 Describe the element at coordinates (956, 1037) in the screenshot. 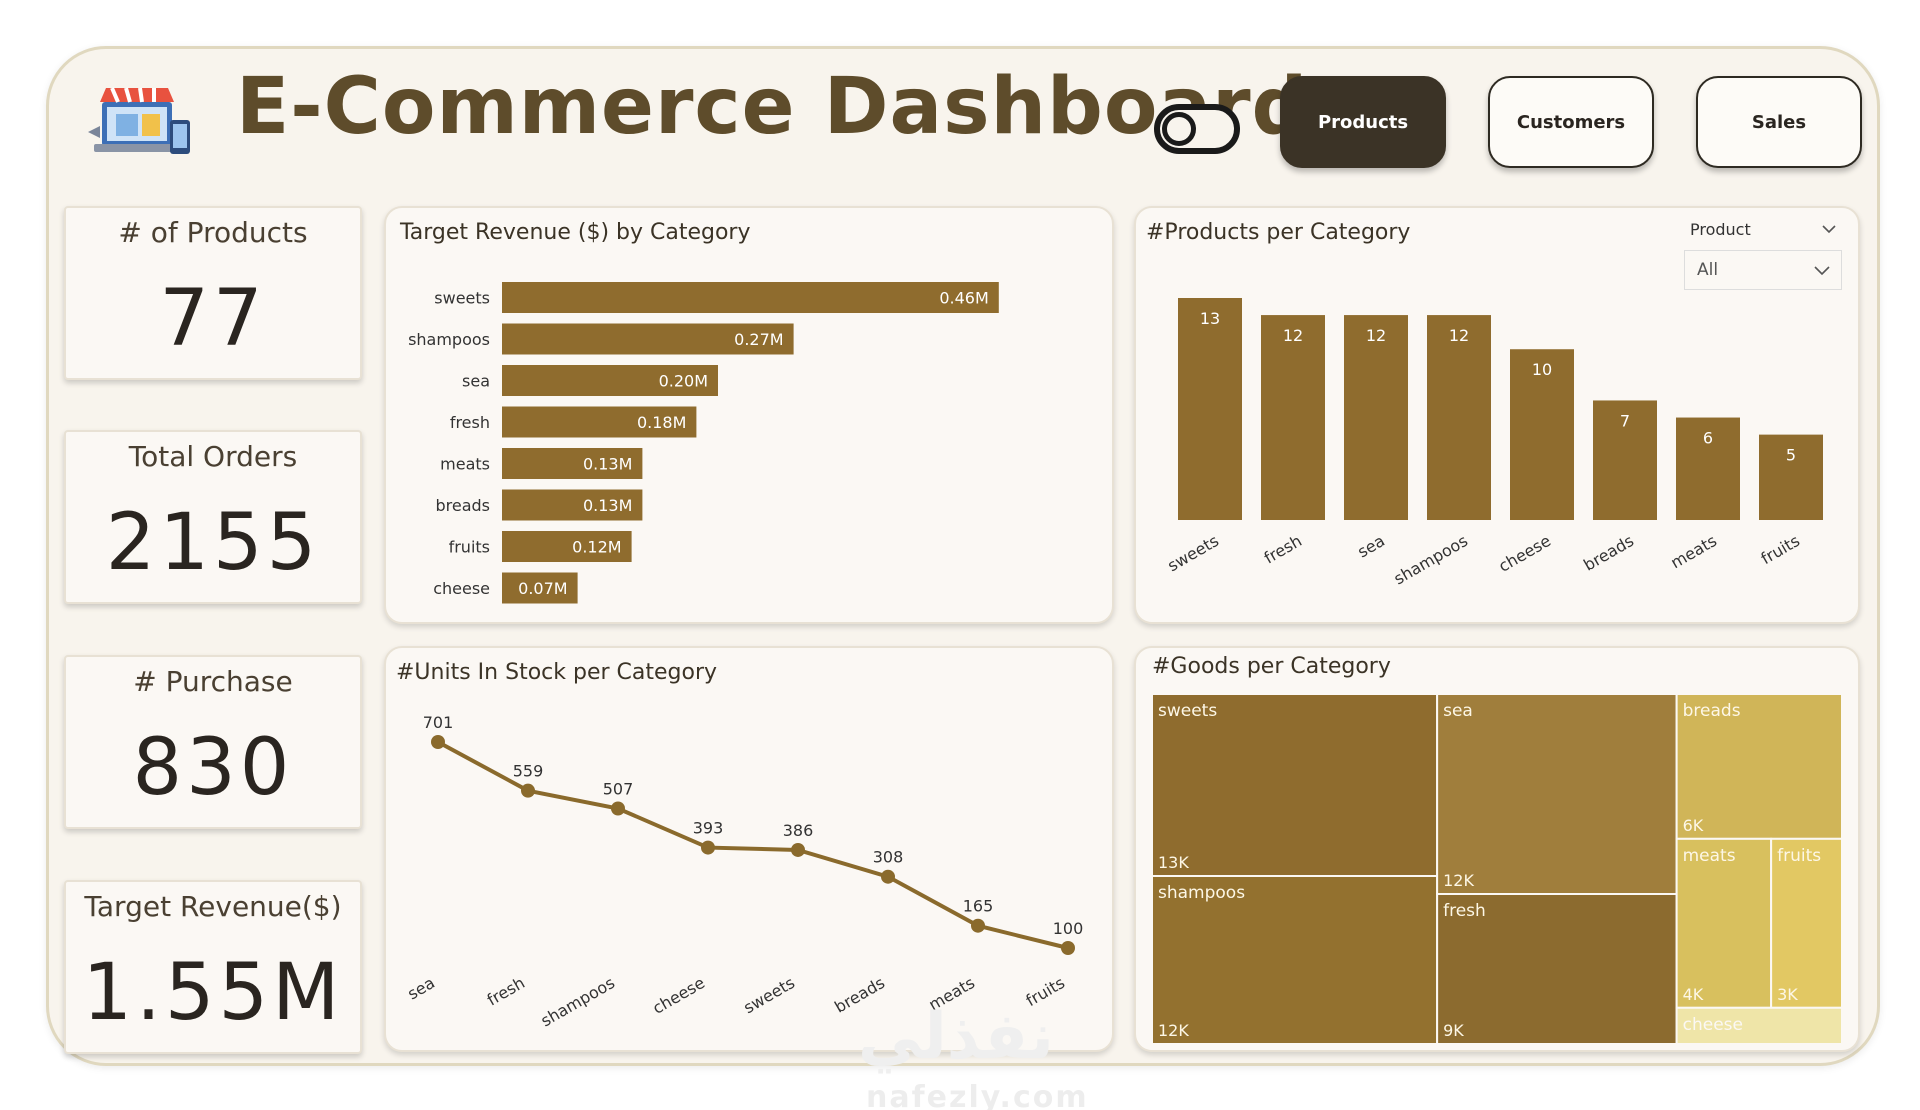

I see `watermark-arabic: نفذلي` at that location.